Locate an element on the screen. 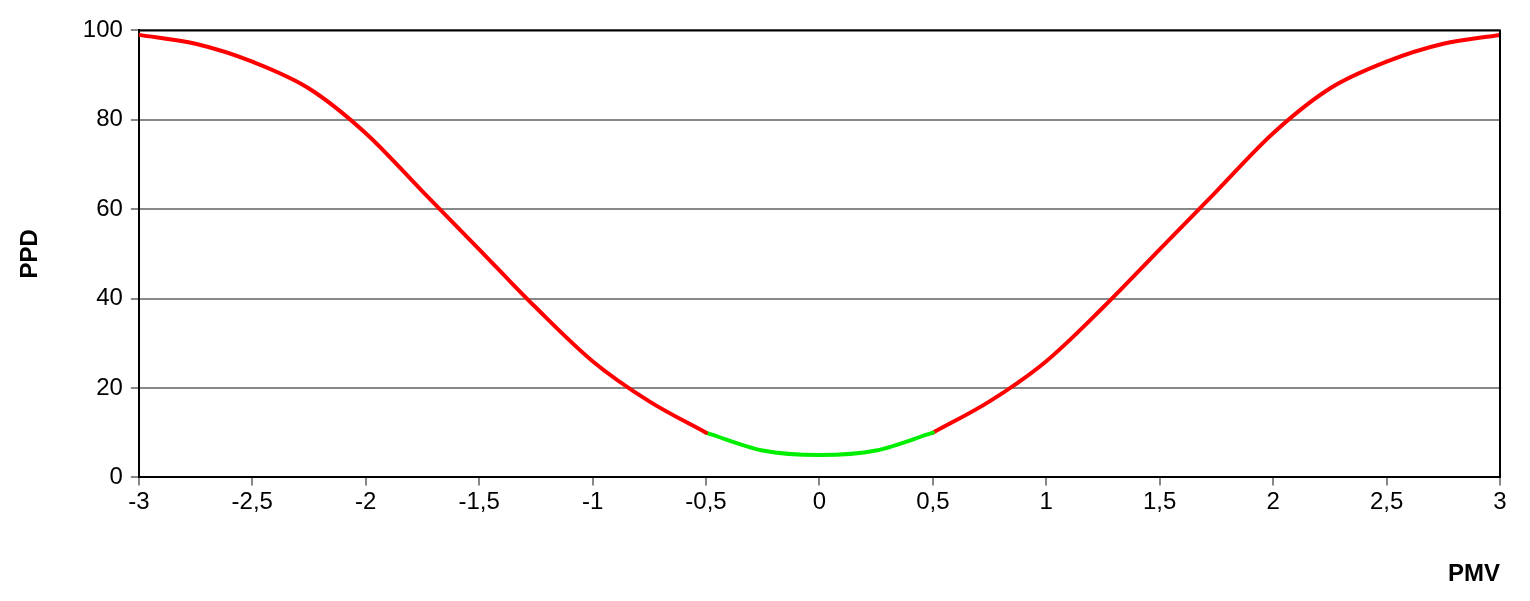 This screenshot has width=1530, height=601. x-tick-label: 2,5 is located at coordinates (1386, 501).